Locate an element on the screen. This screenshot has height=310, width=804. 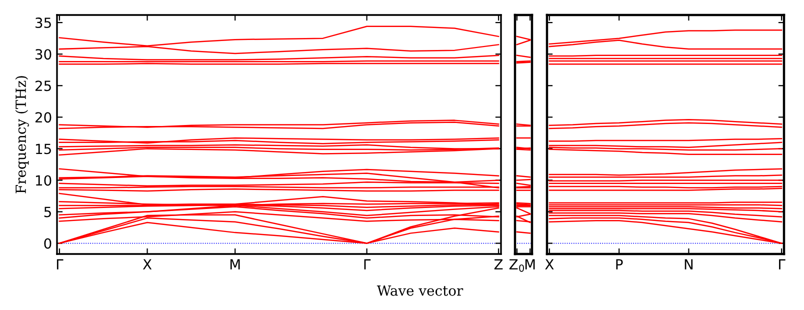
y-tick-label: 20 is located at coordinates (43, 117).